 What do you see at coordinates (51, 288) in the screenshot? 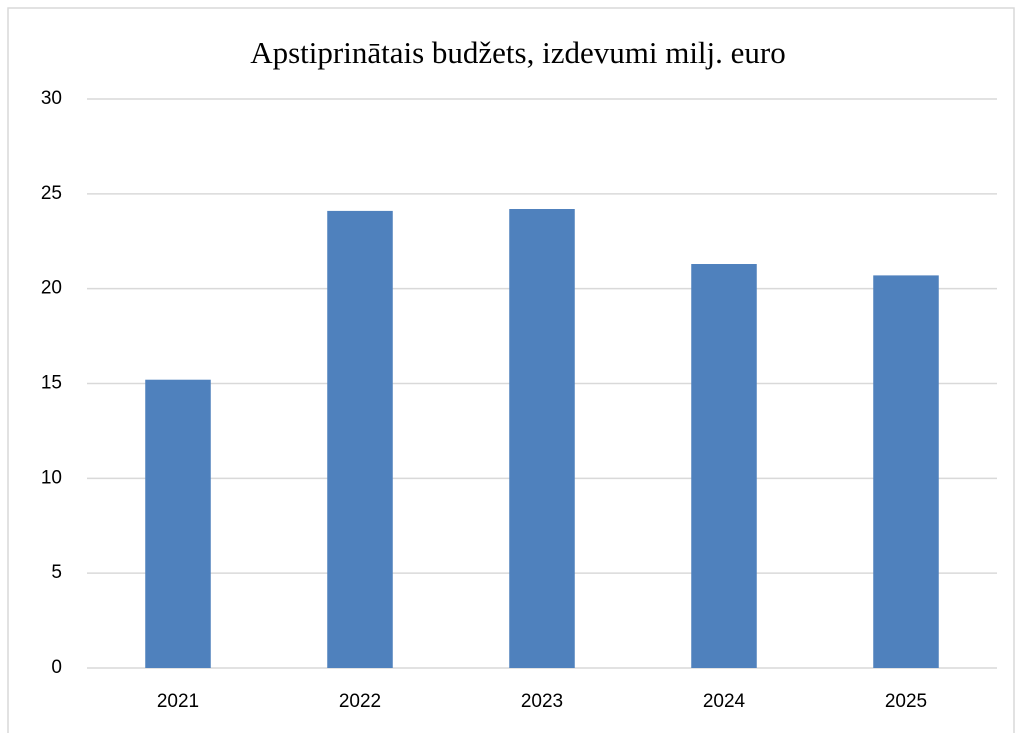
I see `y-tick-label: 20` at bounding box center [51, 288].